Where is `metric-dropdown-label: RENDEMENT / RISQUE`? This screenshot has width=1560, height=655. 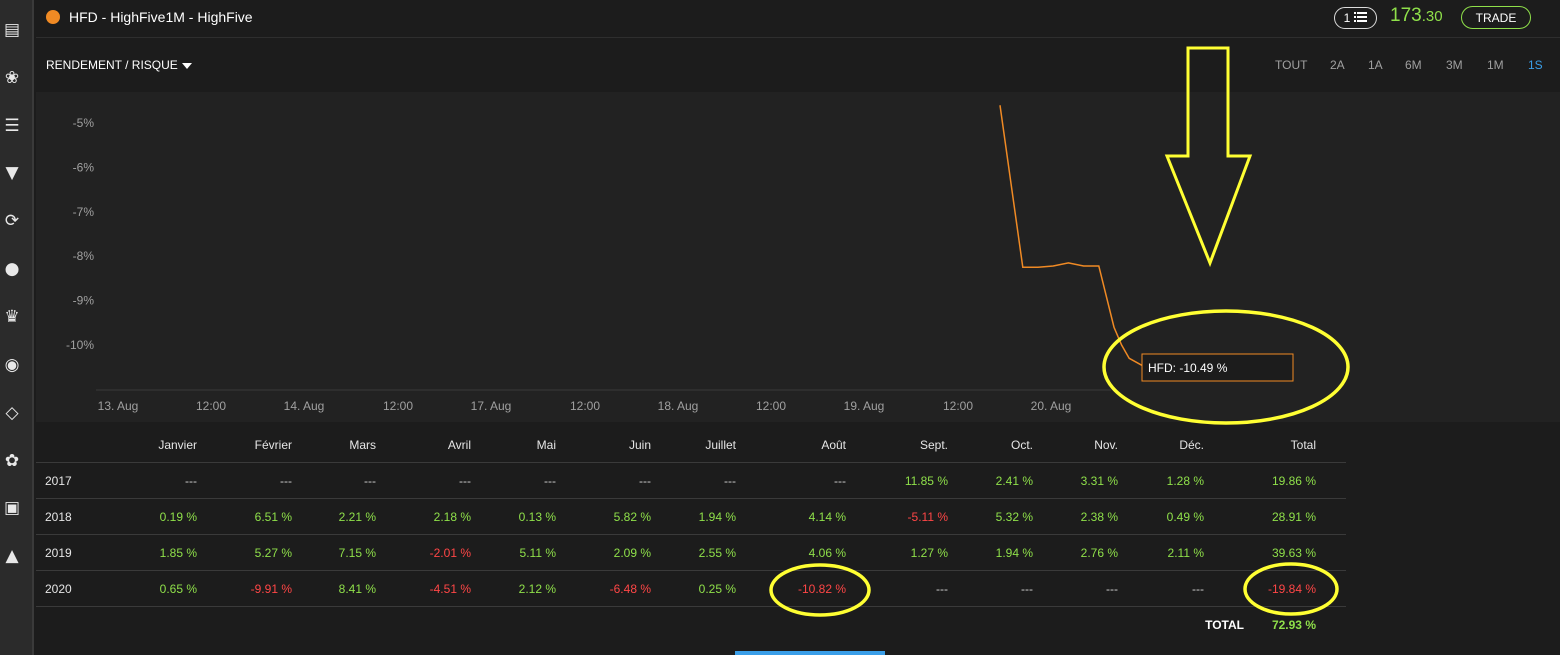
metric-dropdown-label: RENDEMENT / RISQUE is located at coordinates (112, 65).